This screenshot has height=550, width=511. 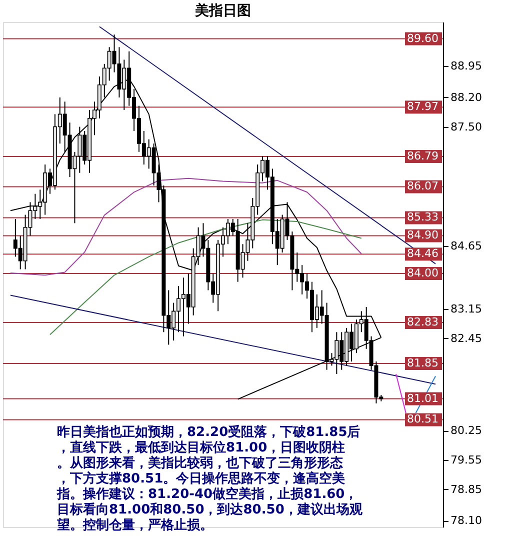 What do you see at coordinates (422, 156) in the screenshot?
I see `ref-line-label: 86.79` at bounding box center [422, 156].